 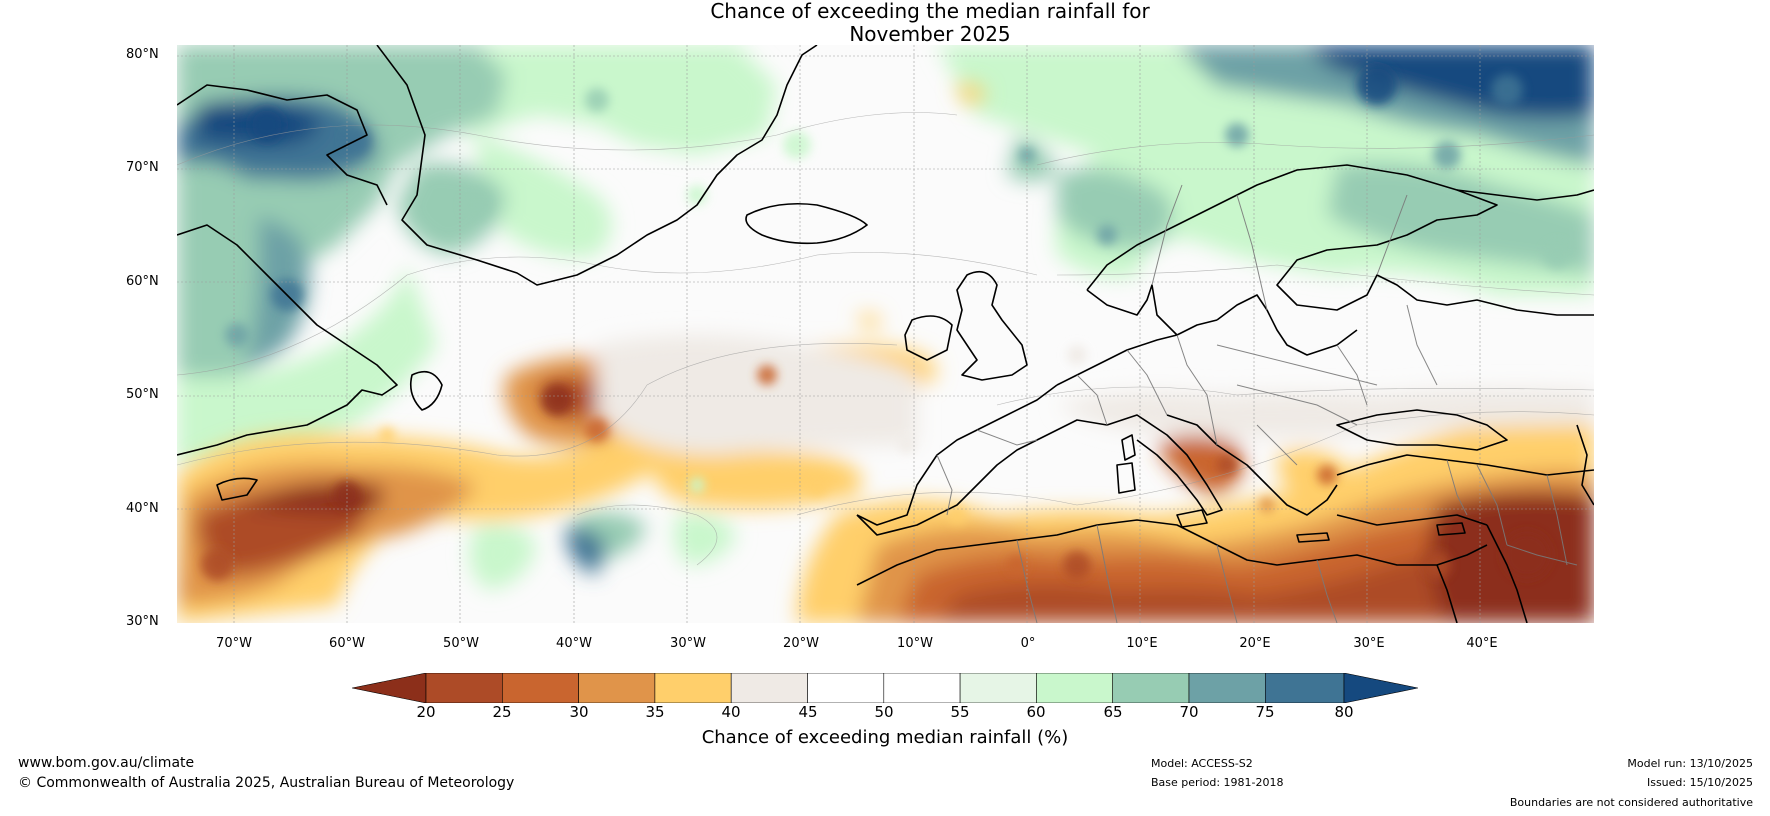 What do you see at coordinates (574, 643) in the screenshot?
I see `lon-label-40w: 40°W` at bounding box center [574, 643].